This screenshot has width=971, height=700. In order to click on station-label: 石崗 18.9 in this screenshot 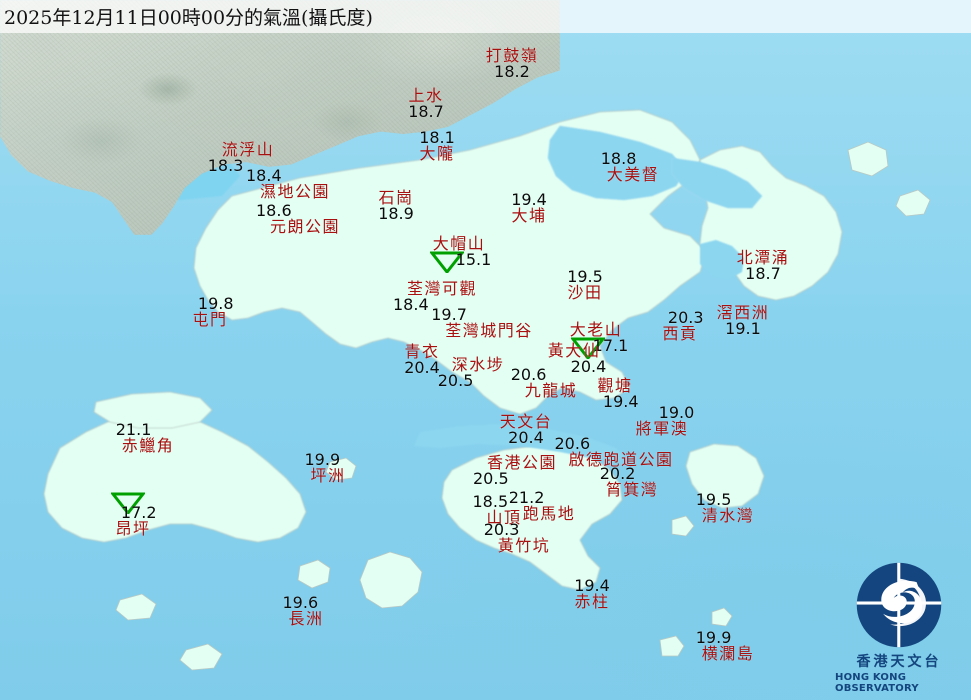, I will do `click(396, 206)`.